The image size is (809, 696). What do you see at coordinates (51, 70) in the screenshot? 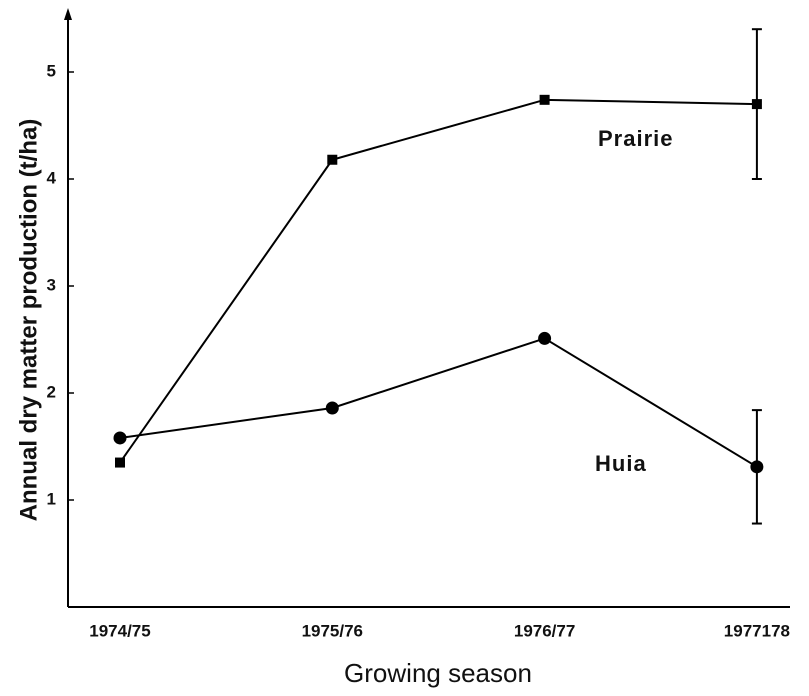
I see `y-tick-label: 5` at bounding box center [51, 70].